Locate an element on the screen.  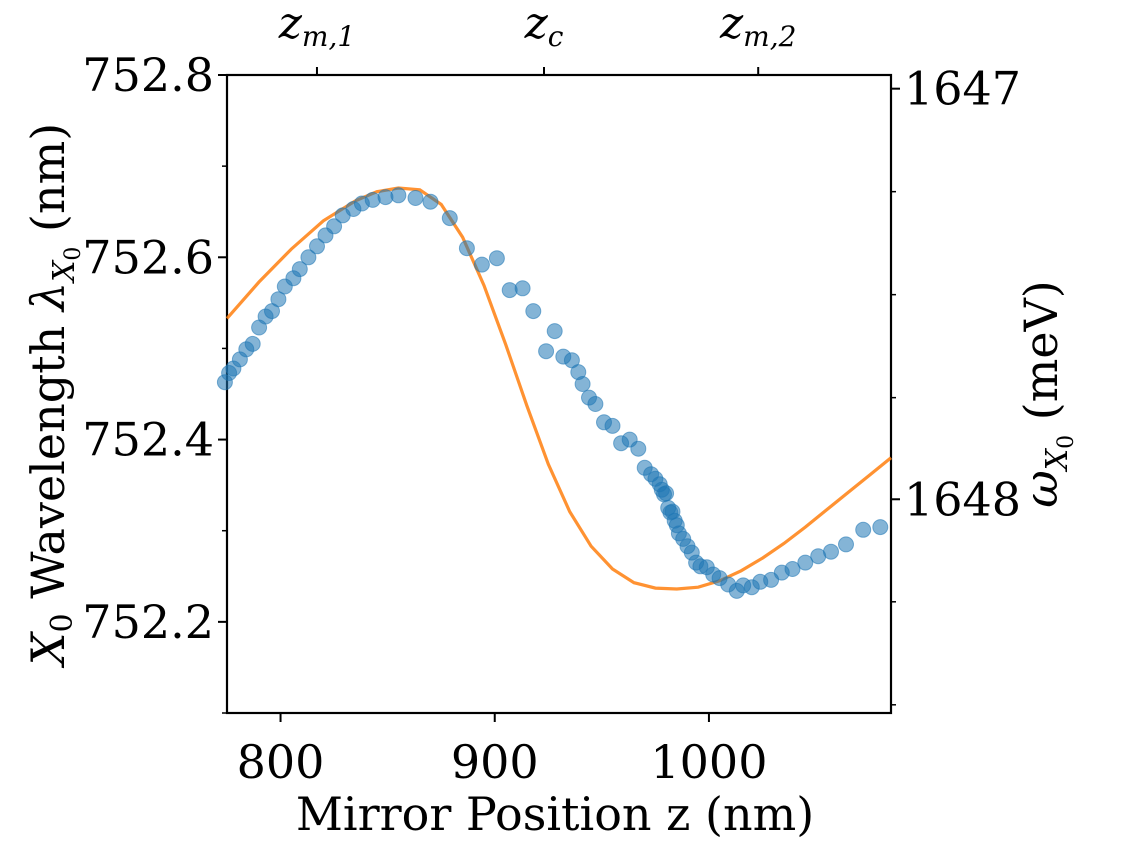
y-tick-label: 752.8 is located at coordinates (148, 75).